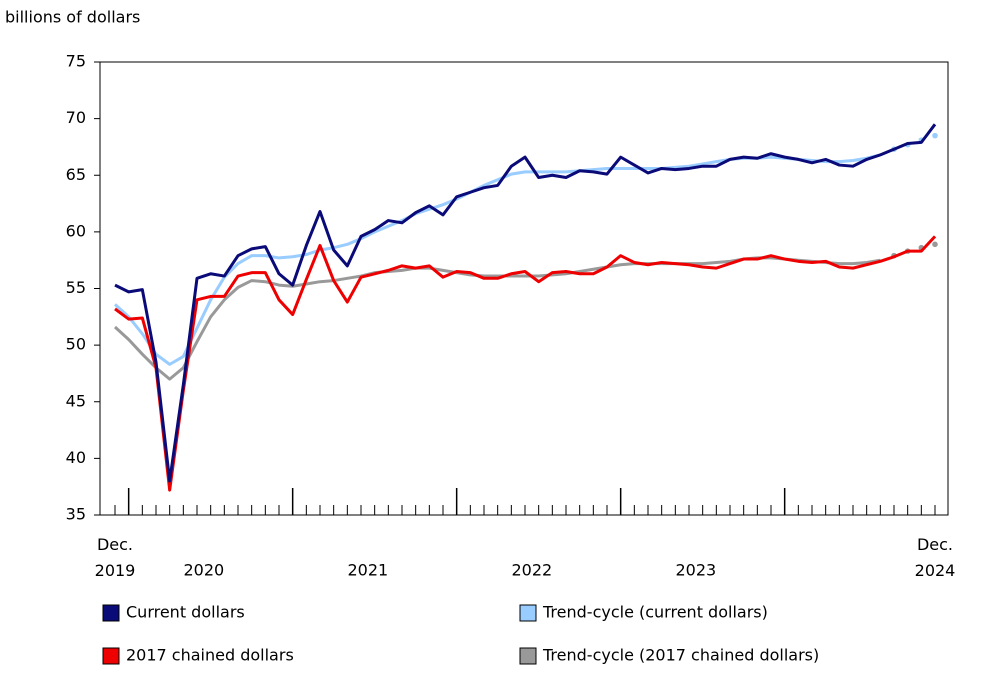 The width and height of the screenshot is (986, 677). I want to click on y-tick-label: 60, so click(76, 230).